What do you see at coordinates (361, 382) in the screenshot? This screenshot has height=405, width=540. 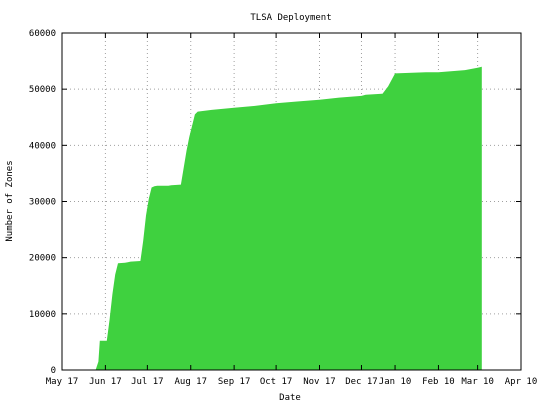 I see `x-tick-label: Dec 17` at bounding box center [361, 382].